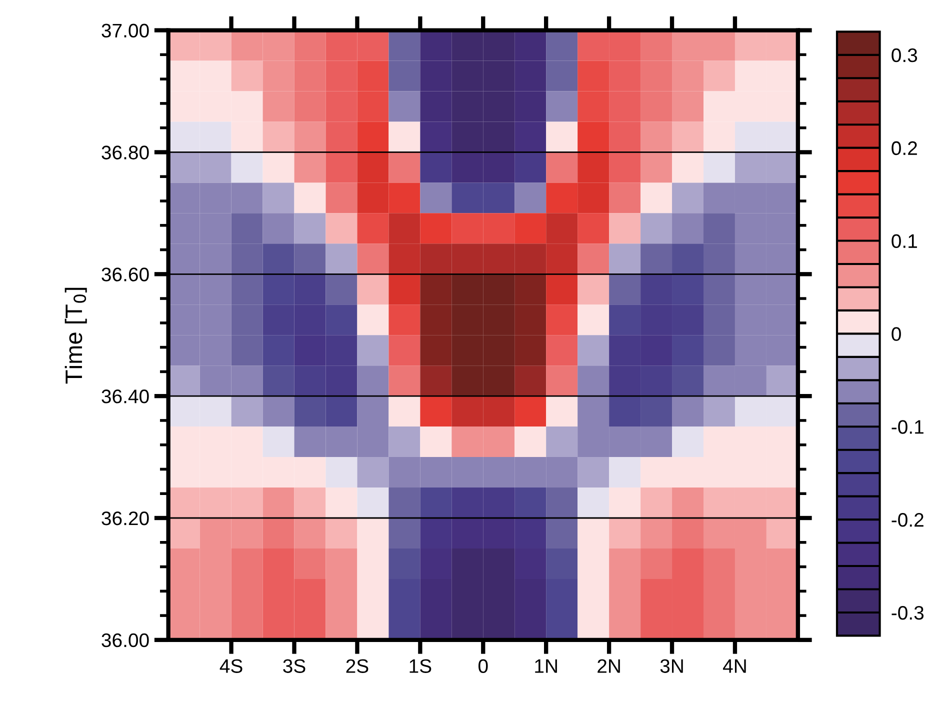  I want to click on x-tick-label: 3N, so click(671, 666).